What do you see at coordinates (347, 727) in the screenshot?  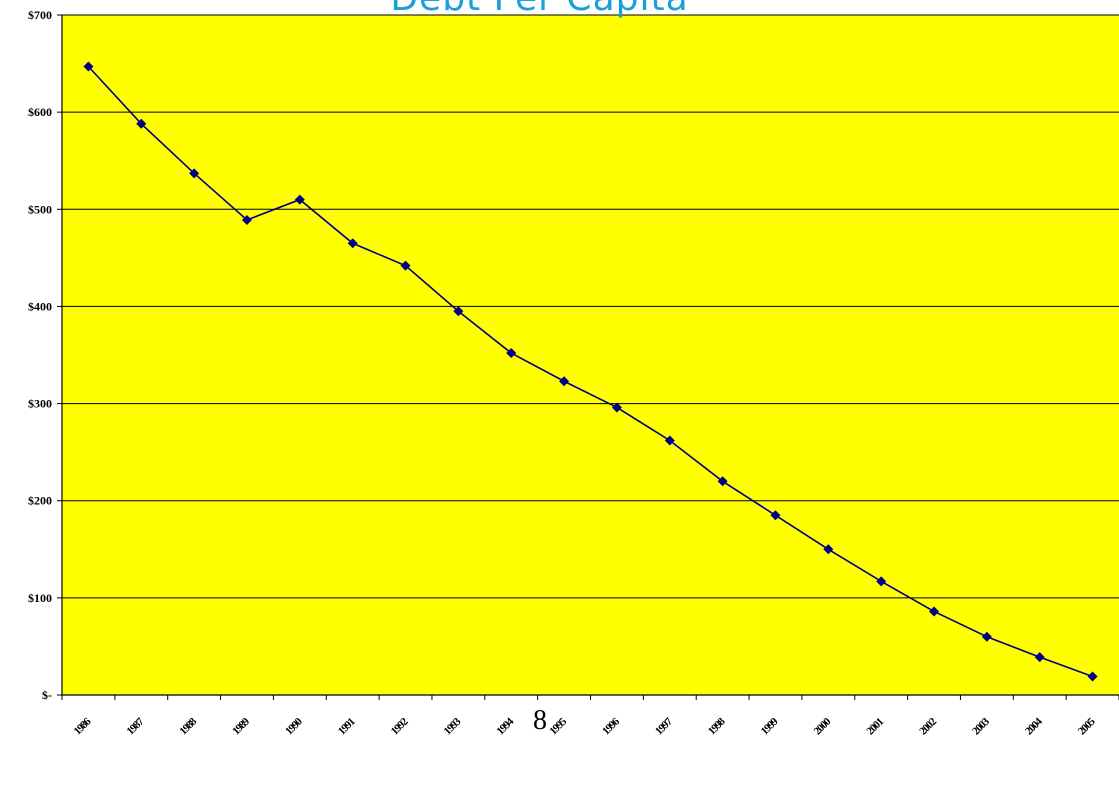 I see `x-tick-label: 1991` at bounding box center [347, 727].